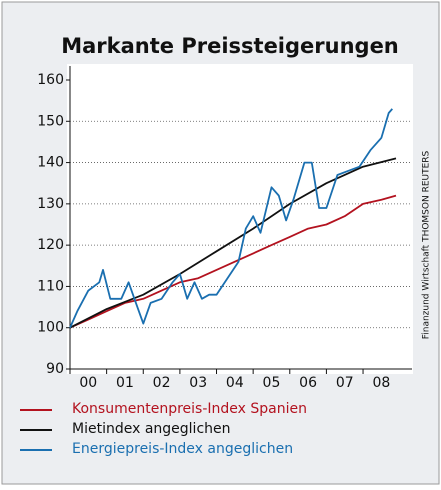  I want to click on x-tick-label: 03, so click(198, 383).